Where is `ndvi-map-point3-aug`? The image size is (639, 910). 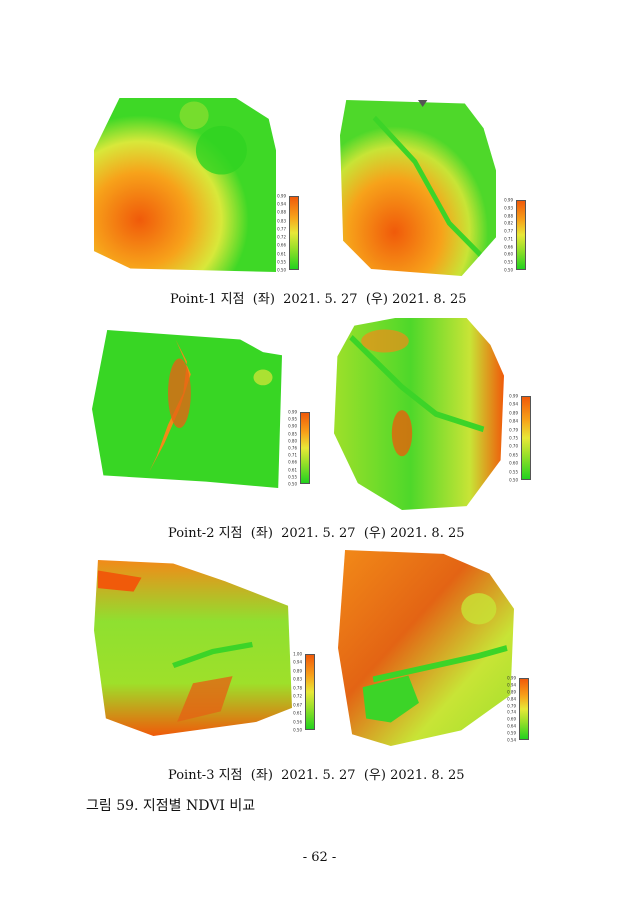 ndvi-map-point3-aug is located at coordinates (426, 648).